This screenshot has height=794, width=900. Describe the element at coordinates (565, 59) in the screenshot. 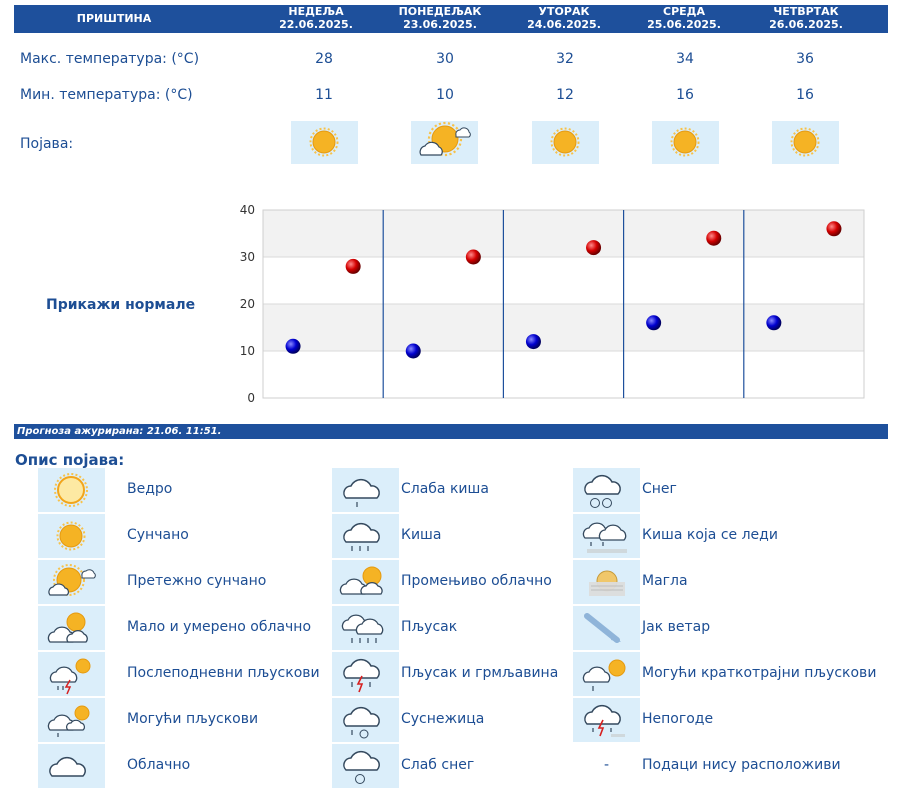

I see `max-temp-value: 32` at that location.